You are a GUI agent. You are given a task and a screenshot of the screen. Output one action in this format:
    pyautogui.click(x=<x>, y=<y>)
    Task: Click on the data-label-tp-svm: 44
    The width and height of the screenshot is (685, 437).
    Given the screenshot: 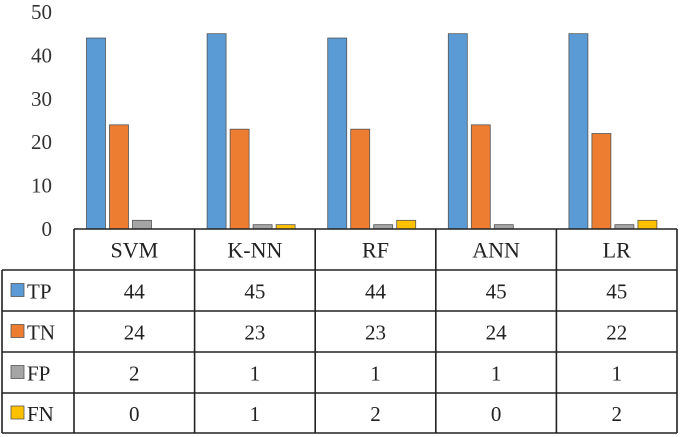 What is the action you would take?
    pyautogui.click(x=135, y=292)
    